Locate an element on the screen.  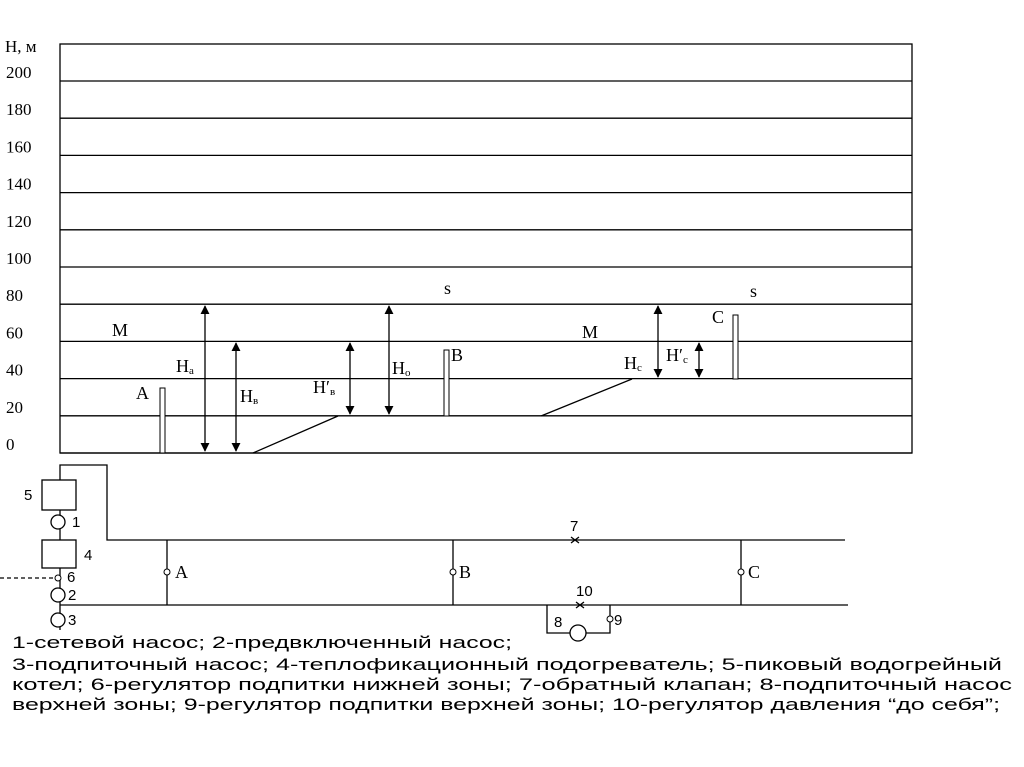
y-tick-label: 200 is located at coordinates (19, 72).